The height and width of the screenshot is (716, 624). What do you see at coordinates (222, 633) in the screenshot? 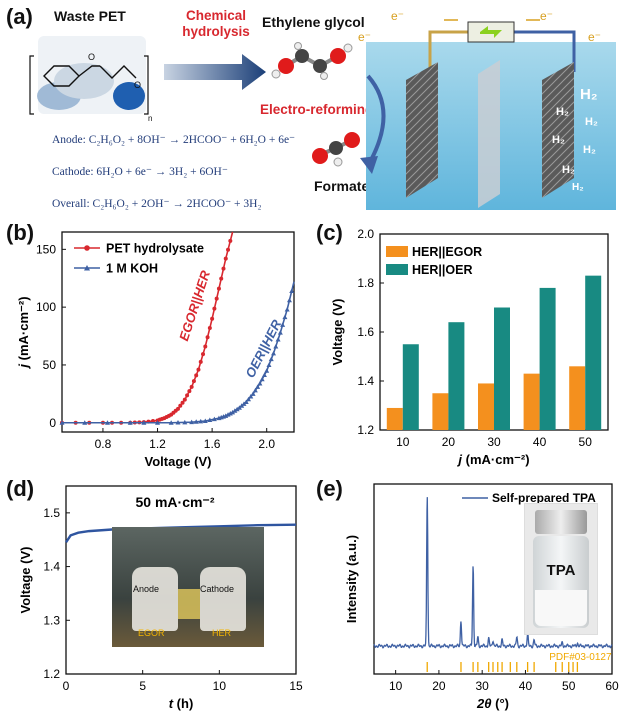
I see `photo-her-label: HER` at bounding box center [222, 633].